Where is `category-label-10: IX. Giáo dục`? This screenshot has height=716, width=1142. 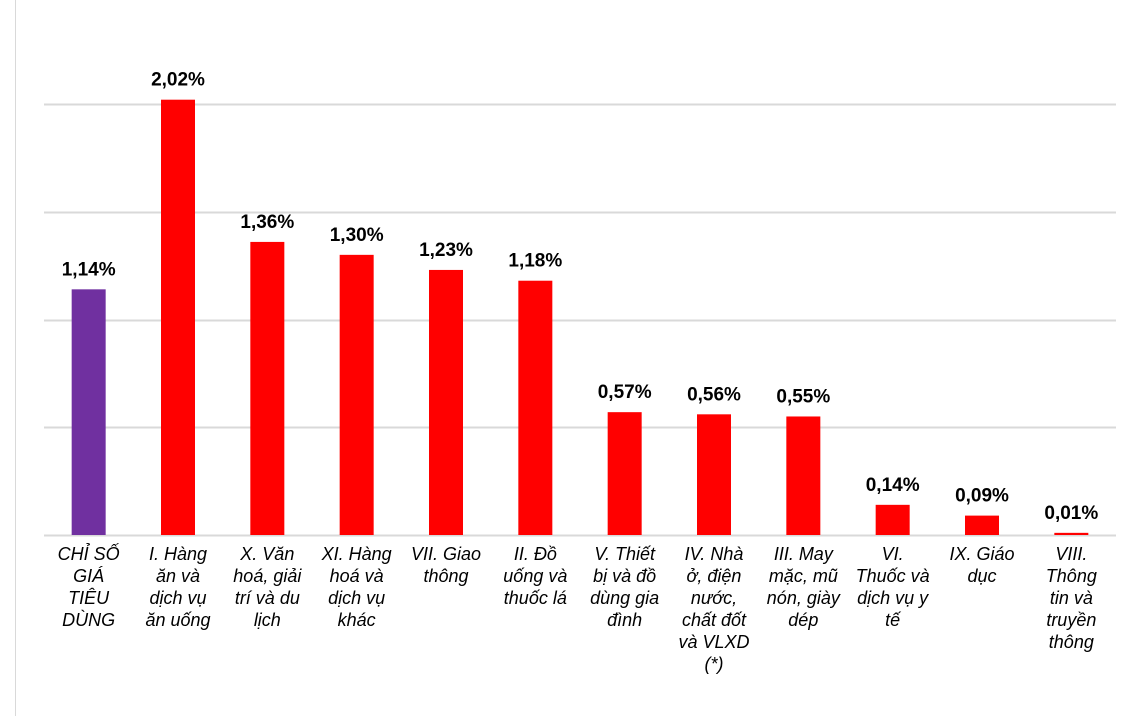
category-label-10: IX. Giáo dục is located at coordinates (981, 565).